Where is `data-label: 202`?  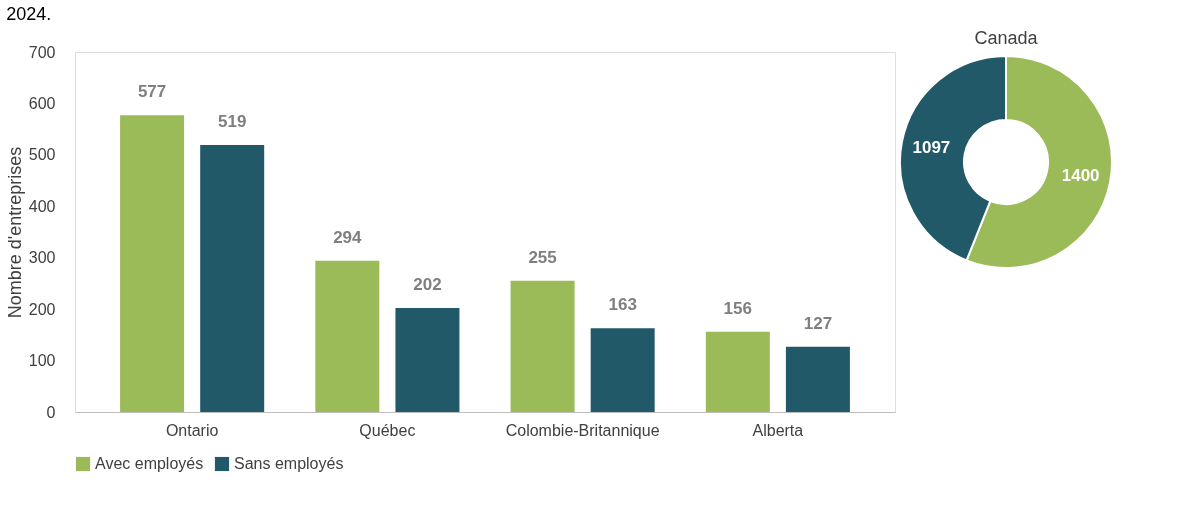
data-label: 202 is located at coordinates (427, 285).